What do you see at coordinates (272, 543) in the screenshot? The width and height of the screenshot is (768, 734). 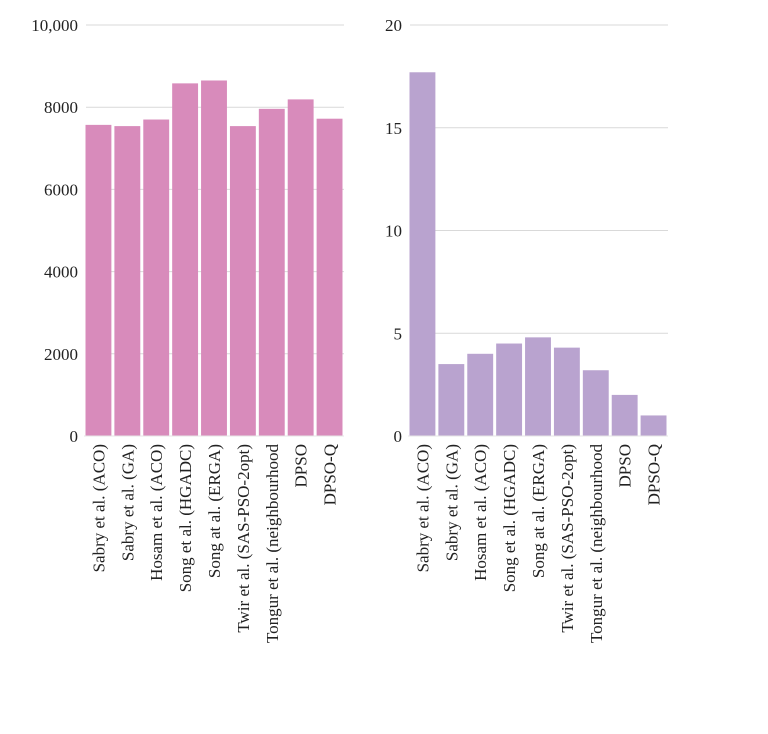 I see `left-category-label: Tongur et al. (neighbourhood` at bounding box center [272, 543].